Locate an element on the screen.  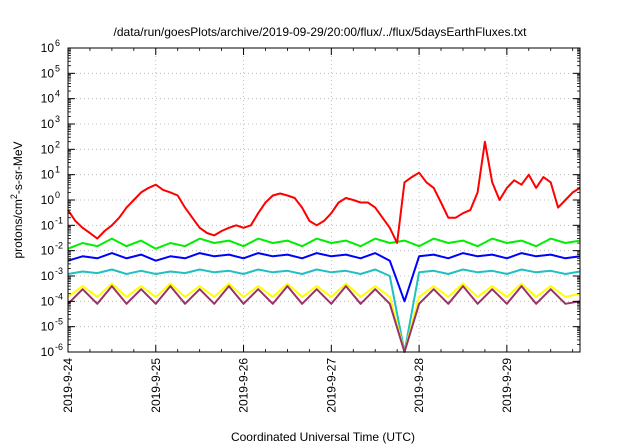
y-tick-exponent: 4 is located at coordinates (57, 94).